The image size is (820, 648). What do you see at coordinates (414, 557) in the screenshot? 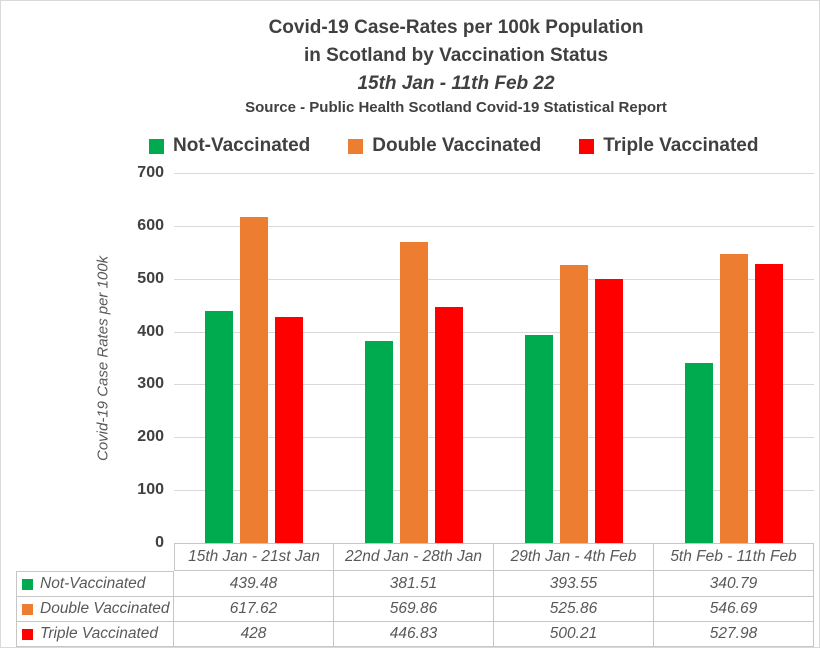
I see `category-label-22nd-jan-28th-jan: 22nd Jan - 28th Jan` at bounding box center [414, 557].